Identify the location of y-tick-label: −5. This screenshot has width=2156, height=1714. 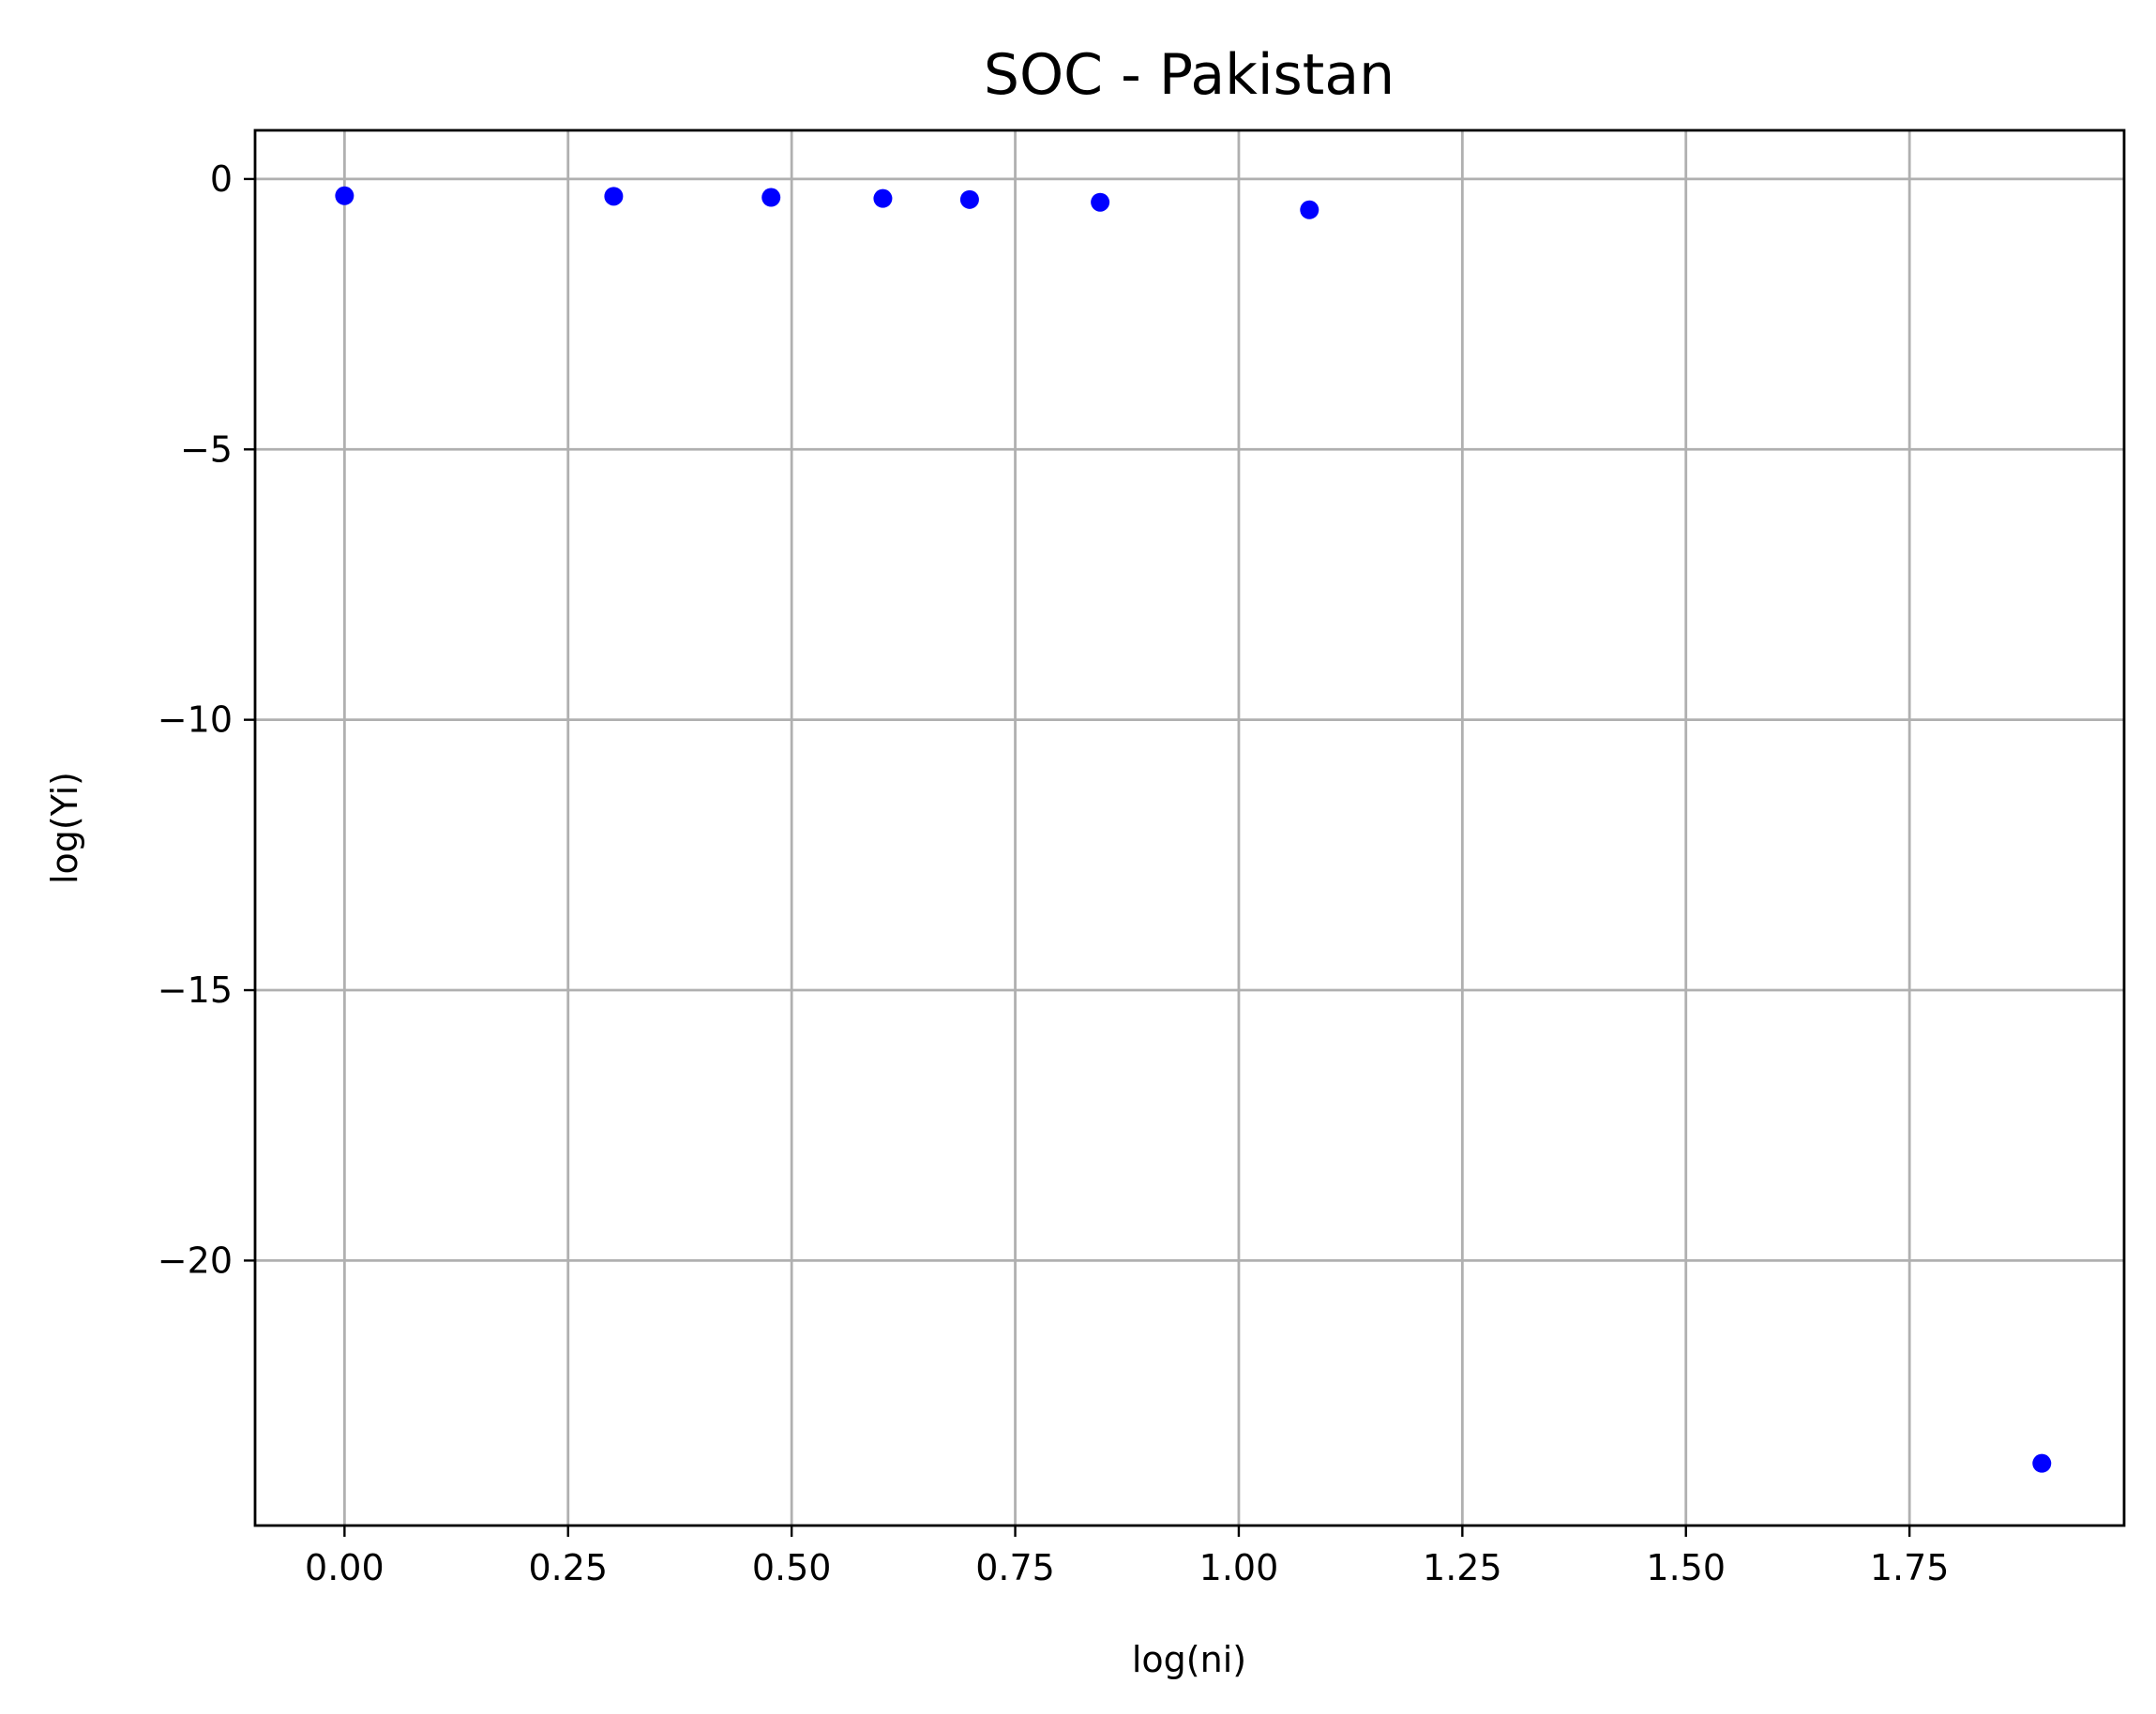
(206, 449).